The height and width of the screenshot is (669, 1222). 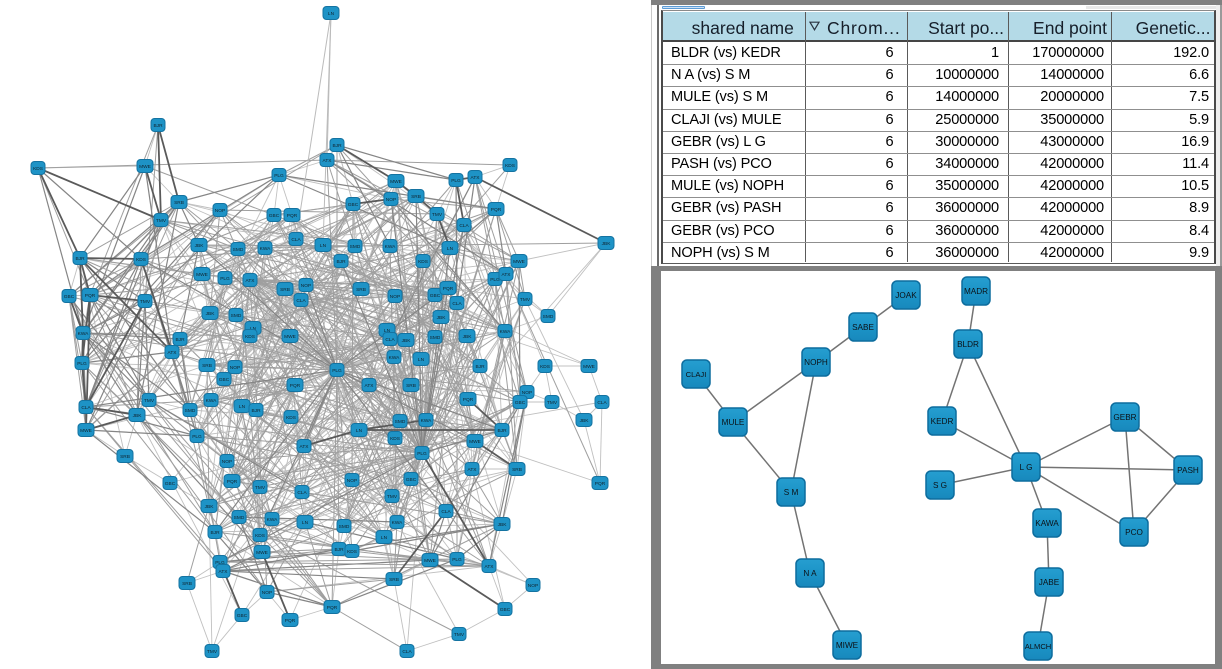 I want to click on svg-text: KEDR, so click(x=942, y=421).